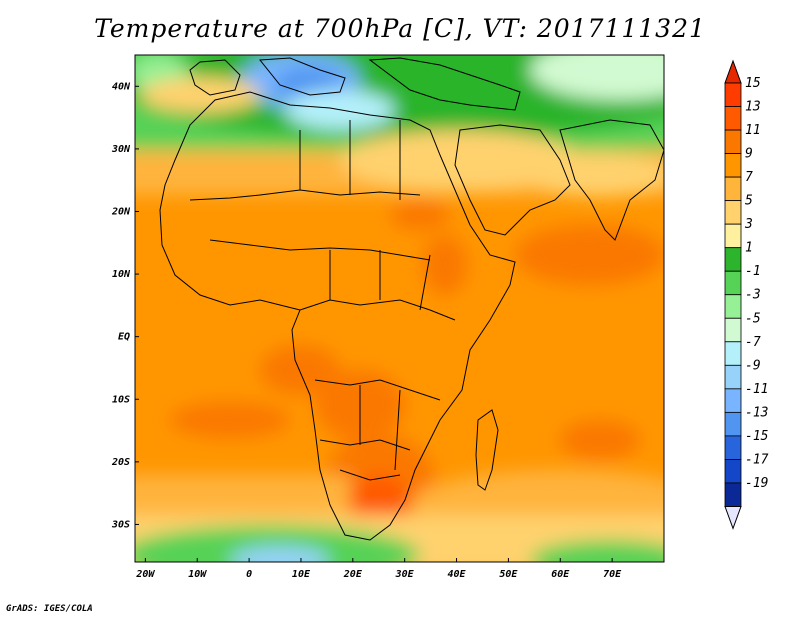 This screenshot has height=618, width=800. Describe the element at coordinates (49, 609) in the screenshot. I see `credit-label: GrADS: IGES/COLA` at that location.